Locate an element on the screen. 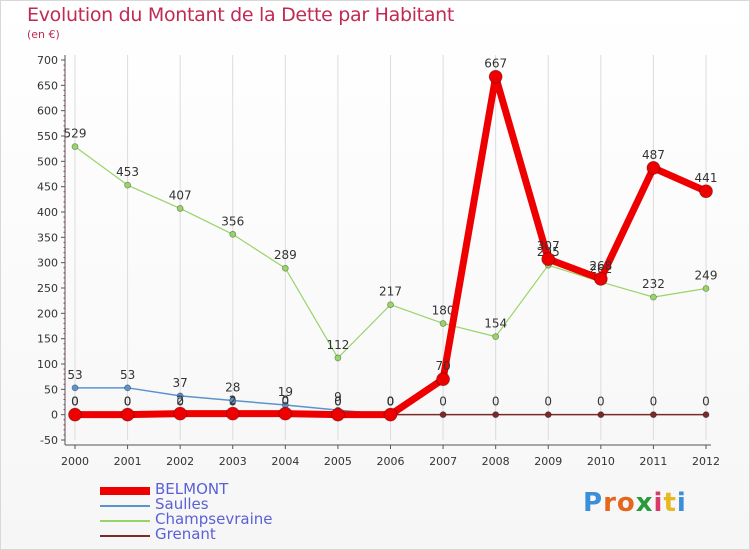 The width and height of the screenshot is (750, 550). logo-letter: x is located at coordinates (644, 503).